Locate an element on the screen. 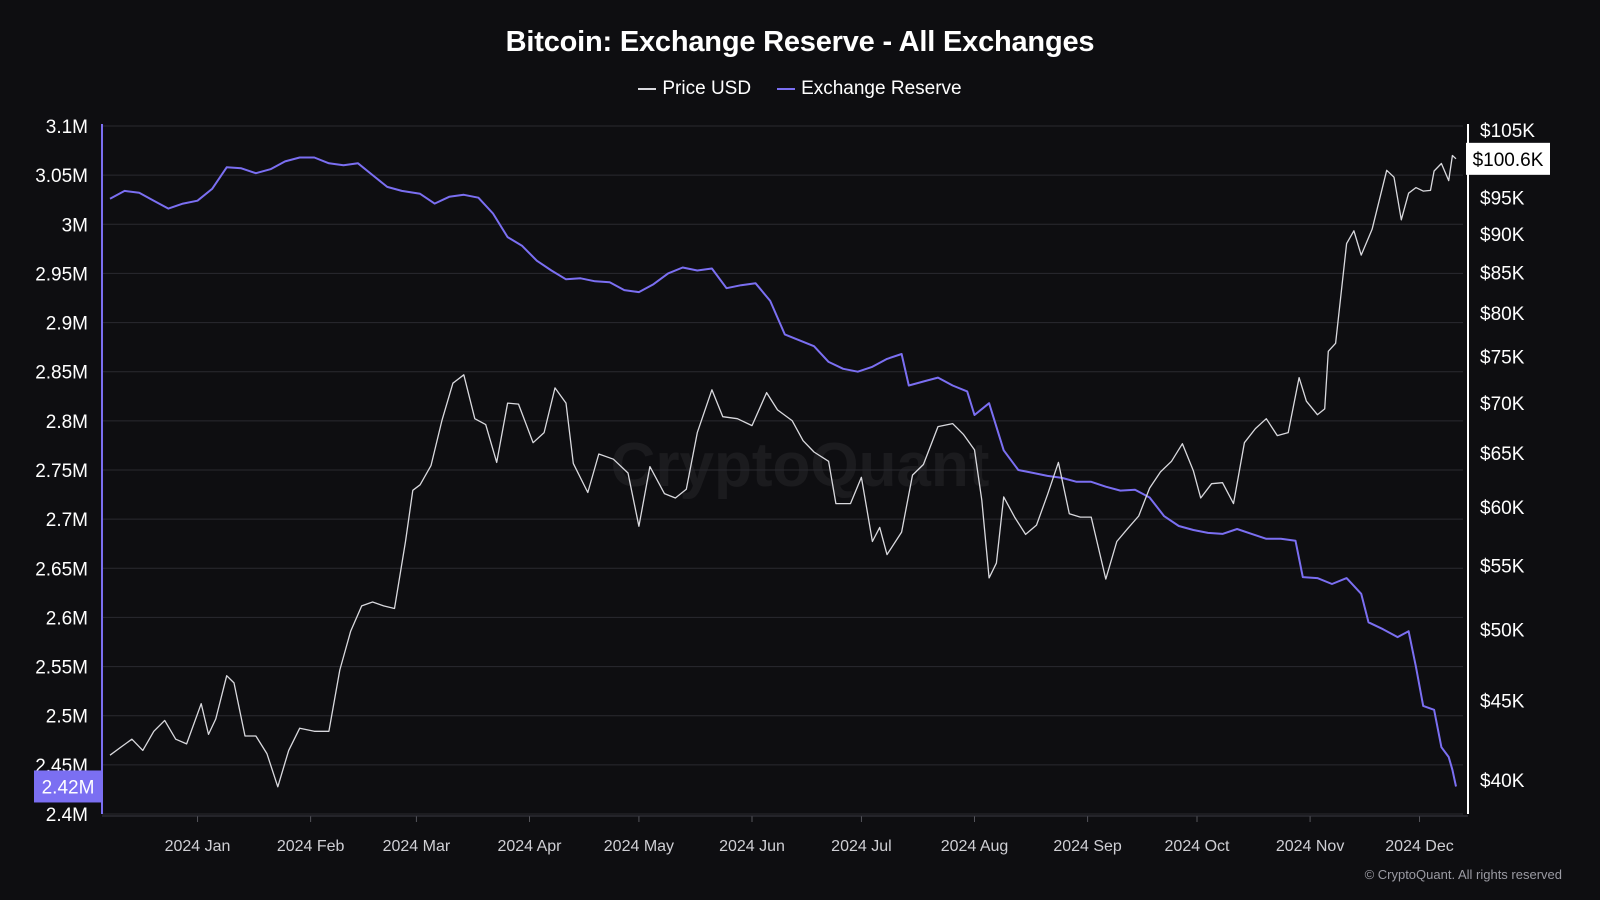  price-current-label: $100.6K is located at coordinates (1508, 160).